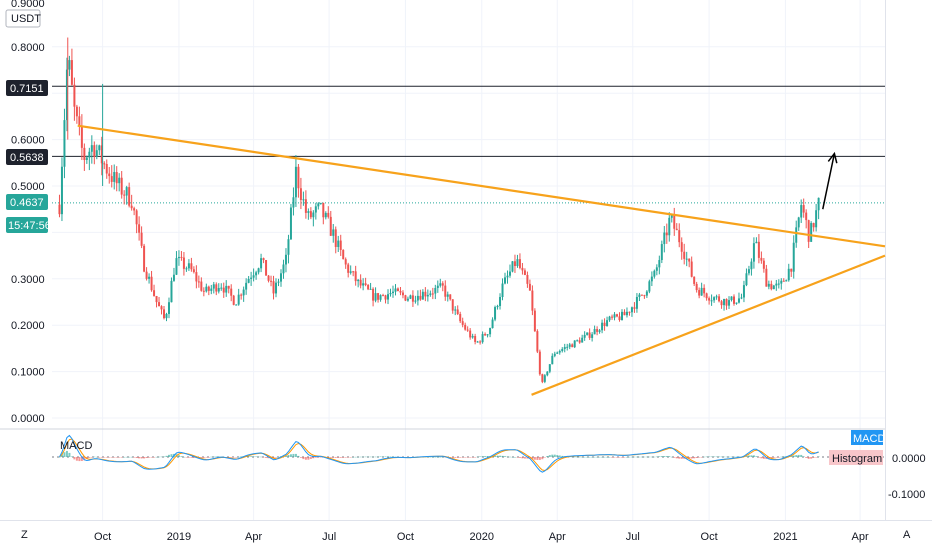  Describe the element at coordinates (907, 535) in the screenshot. I see `auto-scale-button: A` at that location.